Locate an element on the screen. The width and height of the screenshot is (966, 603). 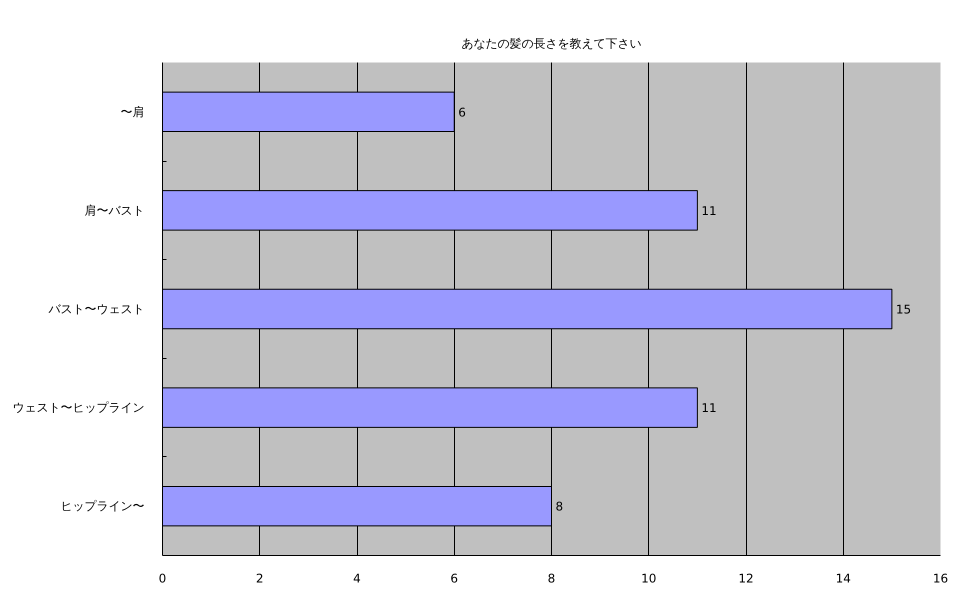
x-tick-label: 8 is located at coordinates (552, 579).